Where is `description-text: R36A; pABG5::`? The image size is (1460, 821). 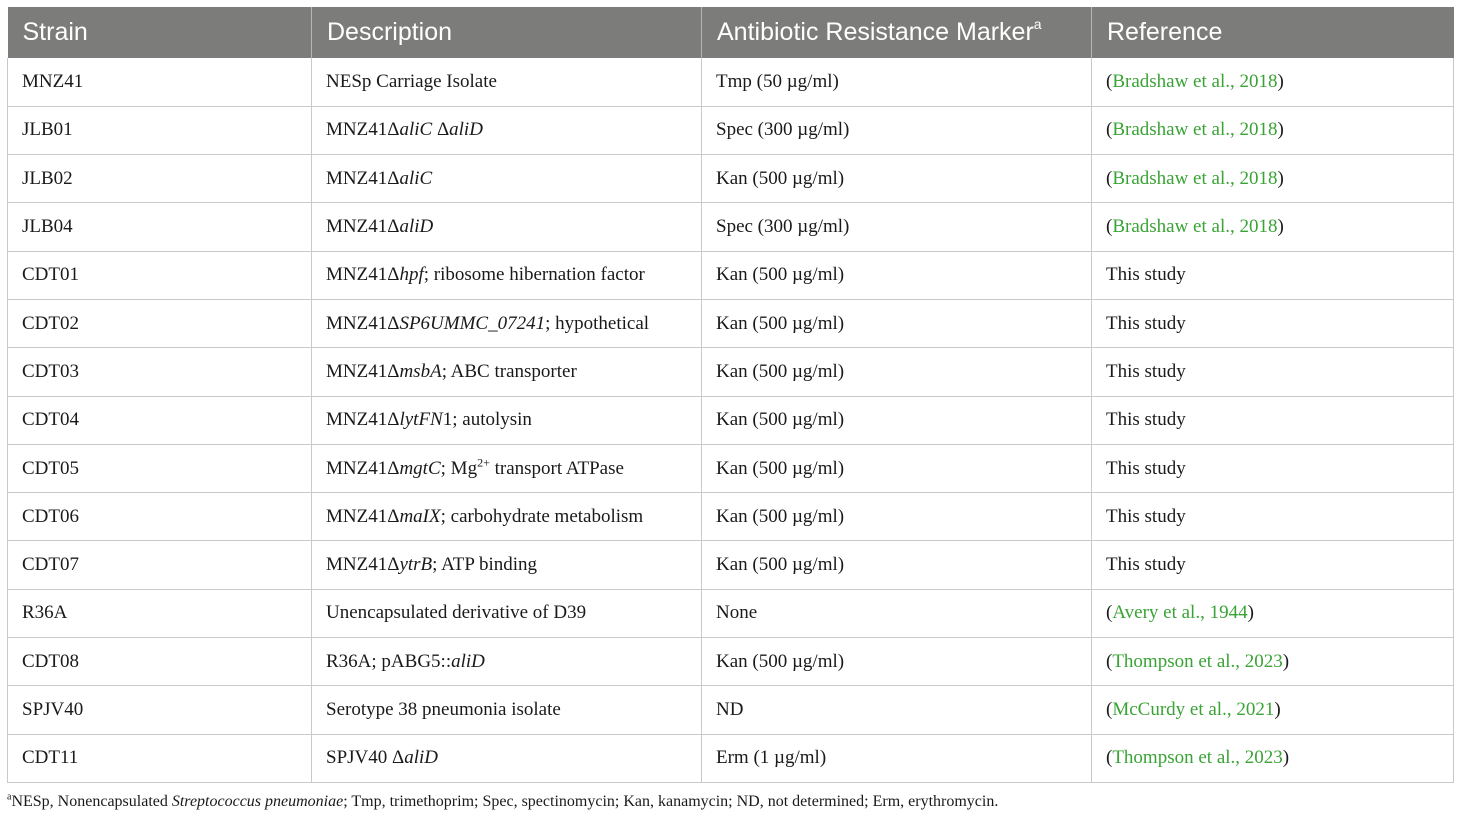
description-text: R36A; pABG5:: is located at coordinates (389, 661).